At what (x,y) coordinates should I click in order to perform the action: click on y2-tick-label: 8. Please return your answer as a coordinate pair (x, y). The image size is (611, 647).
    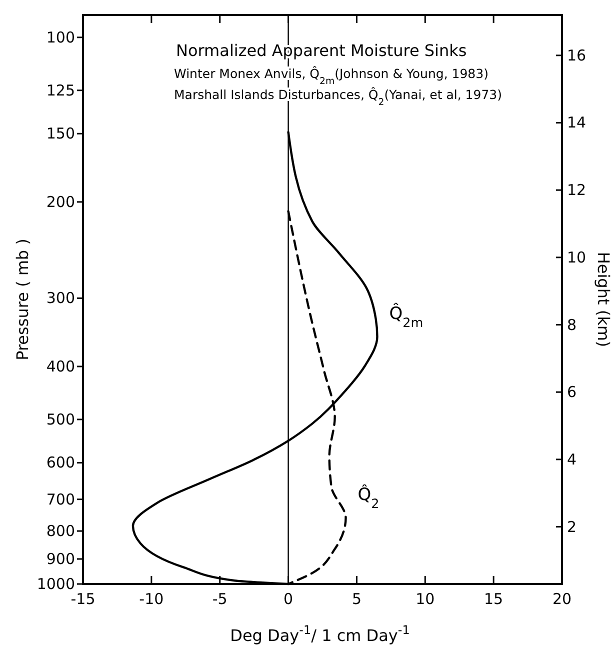
    Looking at the image, I should click on (572, 325).